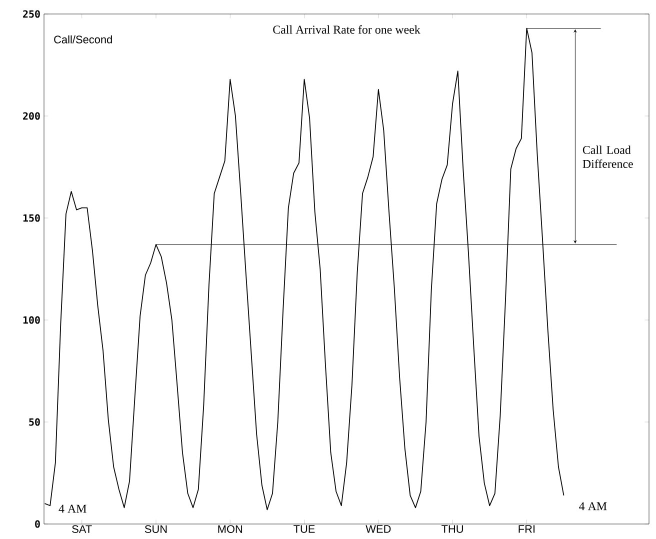 The width and height of the screenshot is (656, 539). What do you see at coordinates (31, 320) in the screenshot?
I see `y-tick-label: 100` at bounding box center [31, 320].